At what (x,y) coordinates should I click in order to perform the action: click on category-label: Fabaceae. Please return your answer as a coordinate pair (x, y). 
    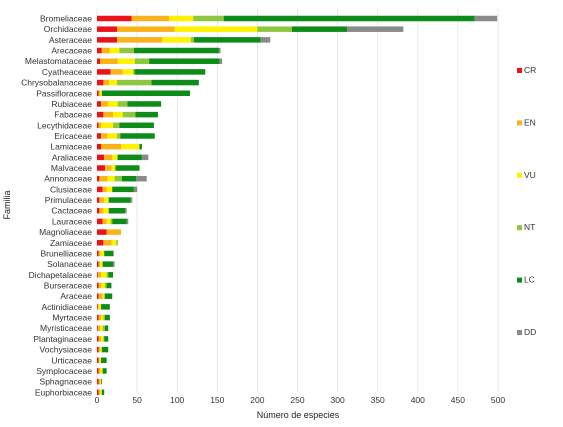
    Looking at the image, I should click on (73, 115).